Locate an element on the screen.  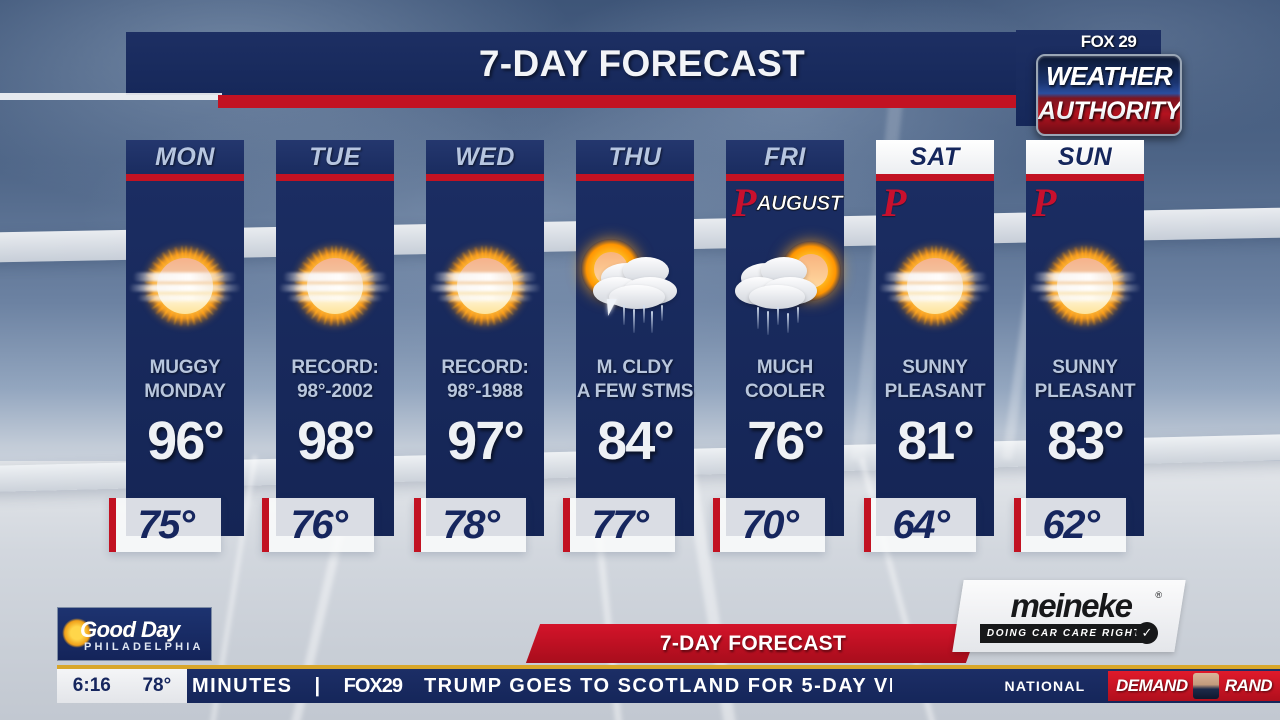
promo-text-left: DEMAND is located at coordinates (1152, 685).